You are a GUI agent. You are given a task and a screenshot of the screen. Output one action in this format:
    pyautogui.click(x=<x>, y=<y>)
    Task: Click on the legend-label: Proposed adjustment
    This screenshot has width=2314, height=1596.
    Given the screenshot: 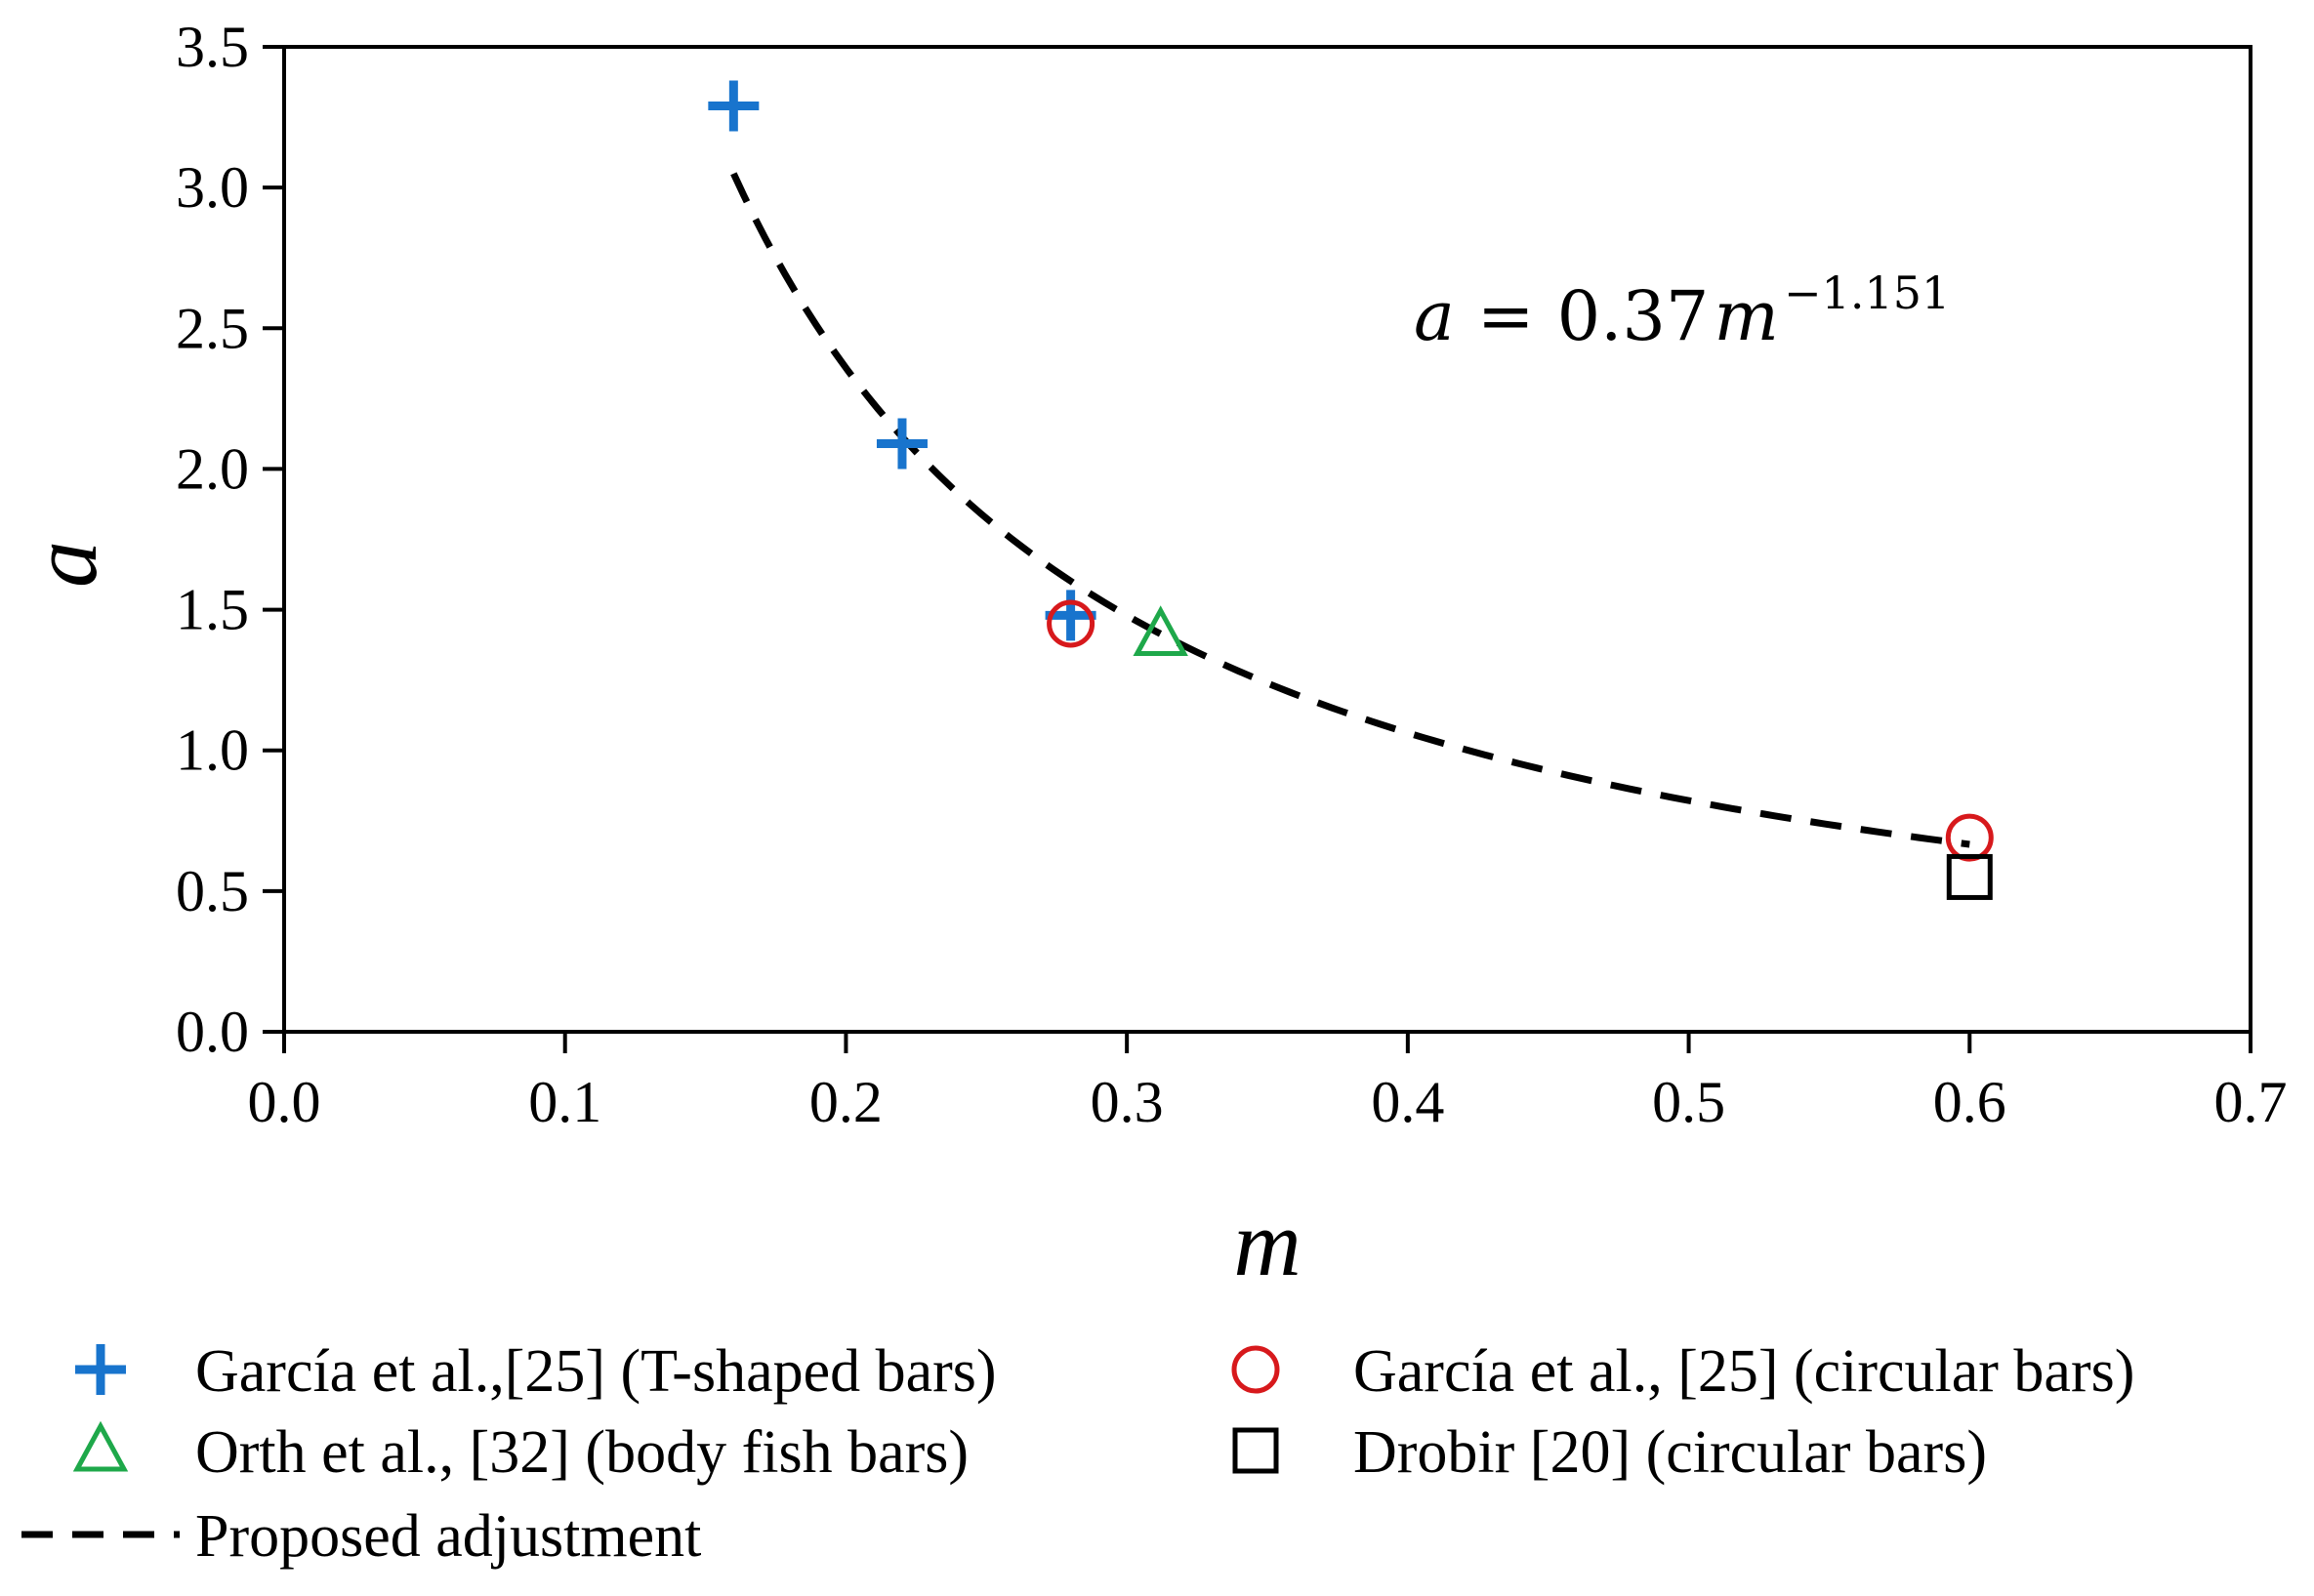 What is the action you would take?
    pyautogui.click(x=448, y=1536)
    